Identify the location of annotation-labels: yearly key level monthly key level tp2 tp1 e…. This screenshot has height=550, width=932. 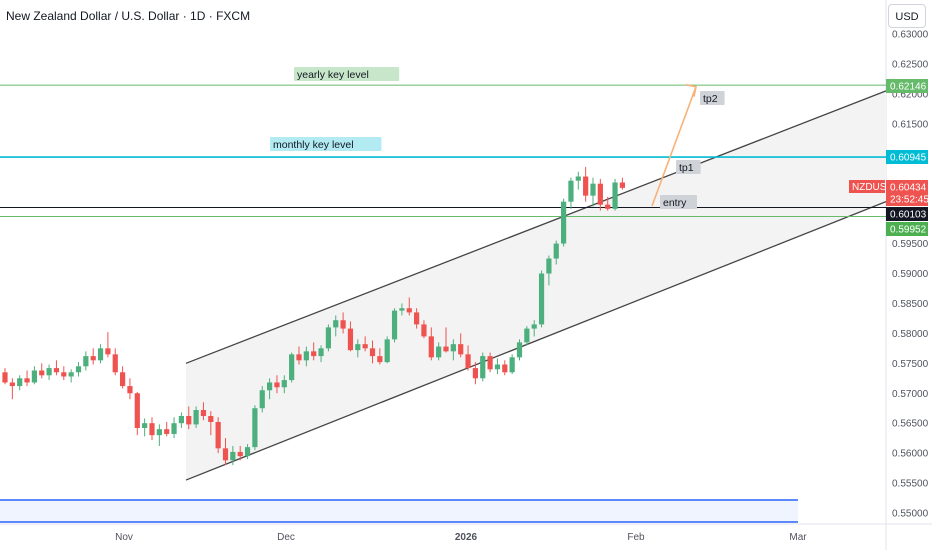
(497, 138).